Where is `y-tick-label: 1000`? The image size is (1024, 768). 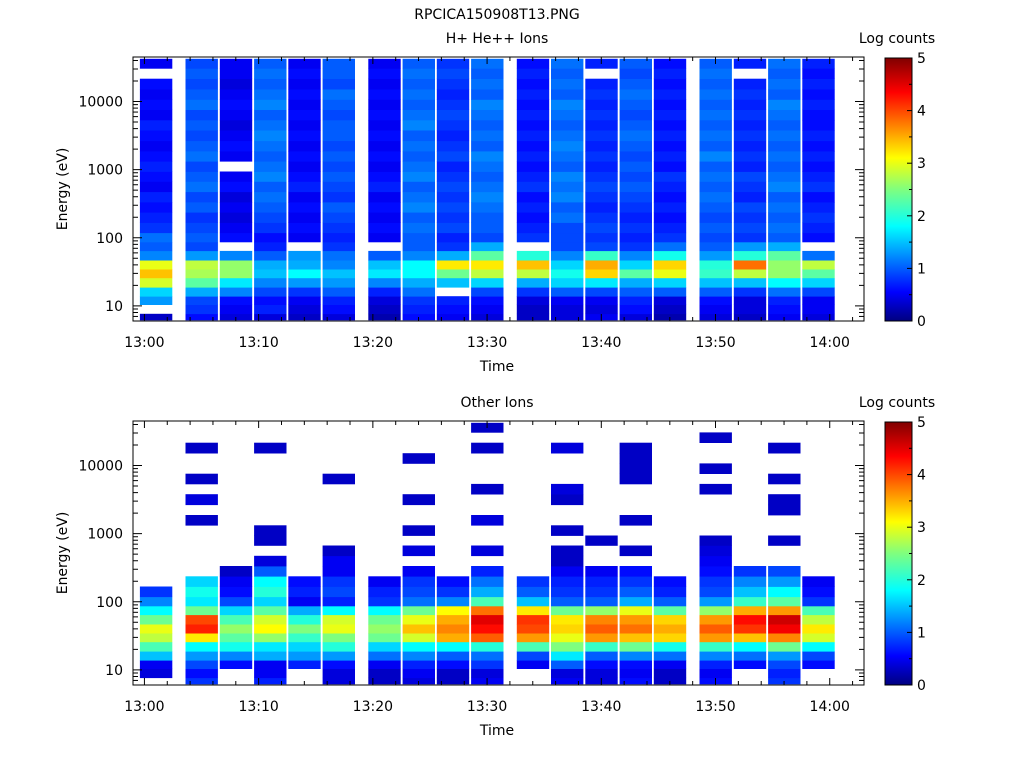
y-tick-label: 1000 is located at coordinates (105, 535).